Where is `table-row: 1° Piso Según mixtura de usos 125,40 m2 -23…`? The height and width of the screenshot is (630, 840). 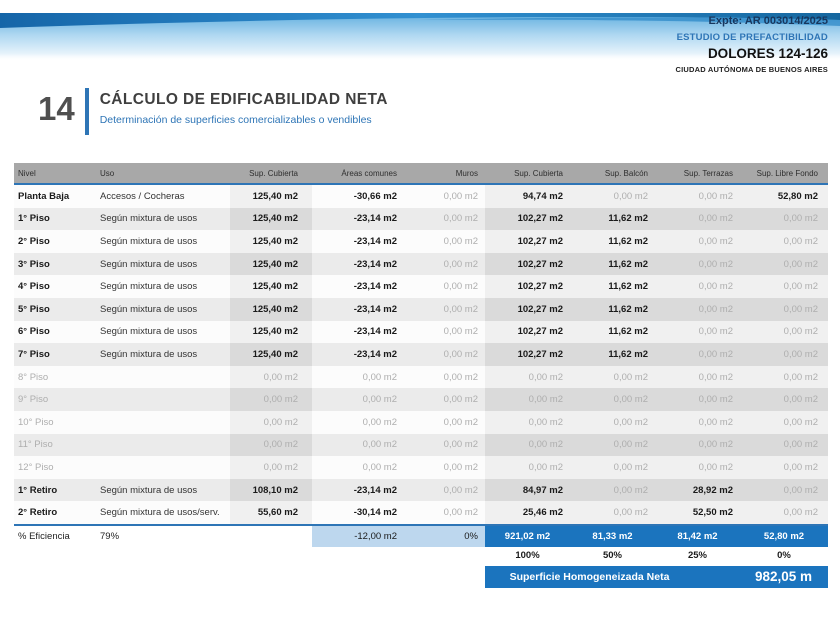
table-row: 1° Piso Según mixtura de usos 125,40 m2 -23… is located at coordinates (421, 219).